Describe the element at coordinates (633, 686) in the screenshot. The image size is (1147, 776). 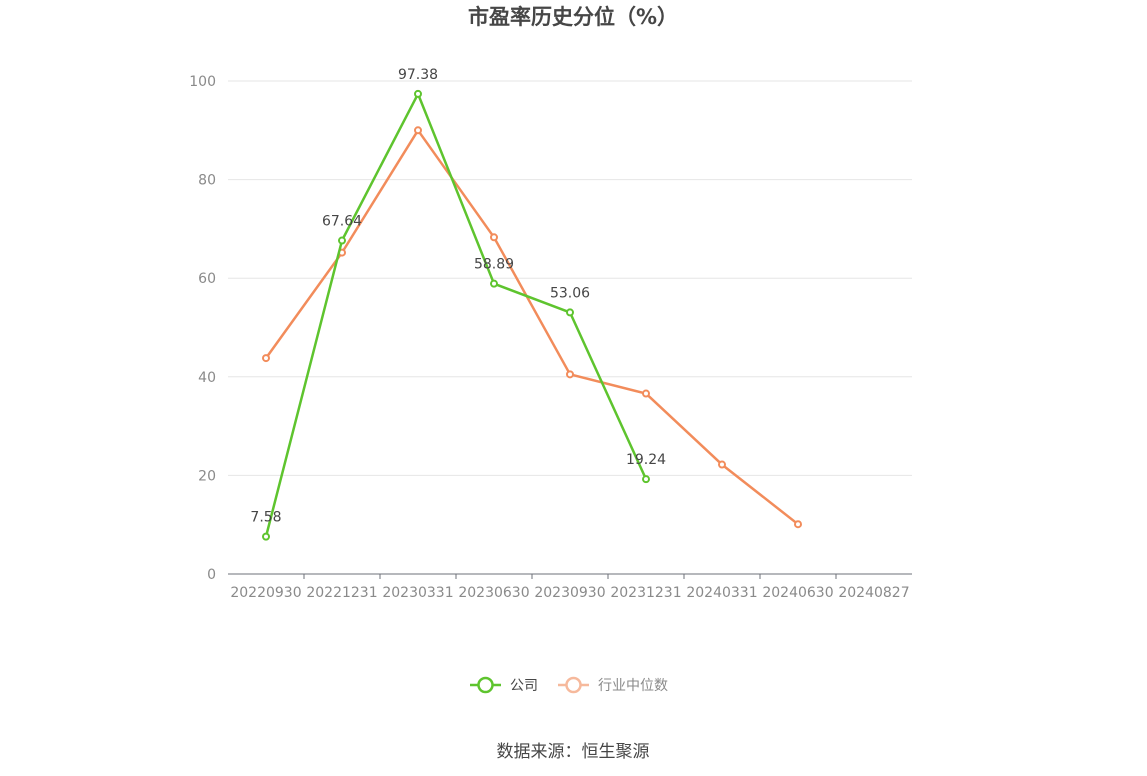
I see `legend-label: 行业中位数` at that location.